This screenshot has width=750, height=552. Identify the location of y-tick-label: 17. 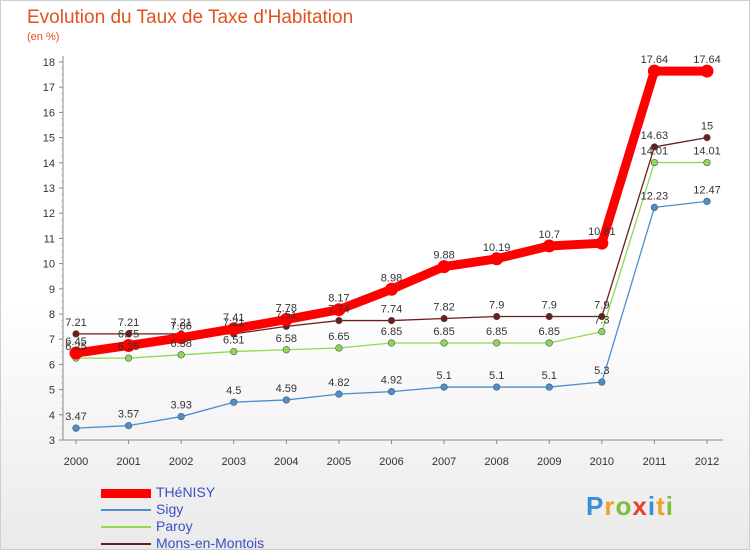
(49, 88).